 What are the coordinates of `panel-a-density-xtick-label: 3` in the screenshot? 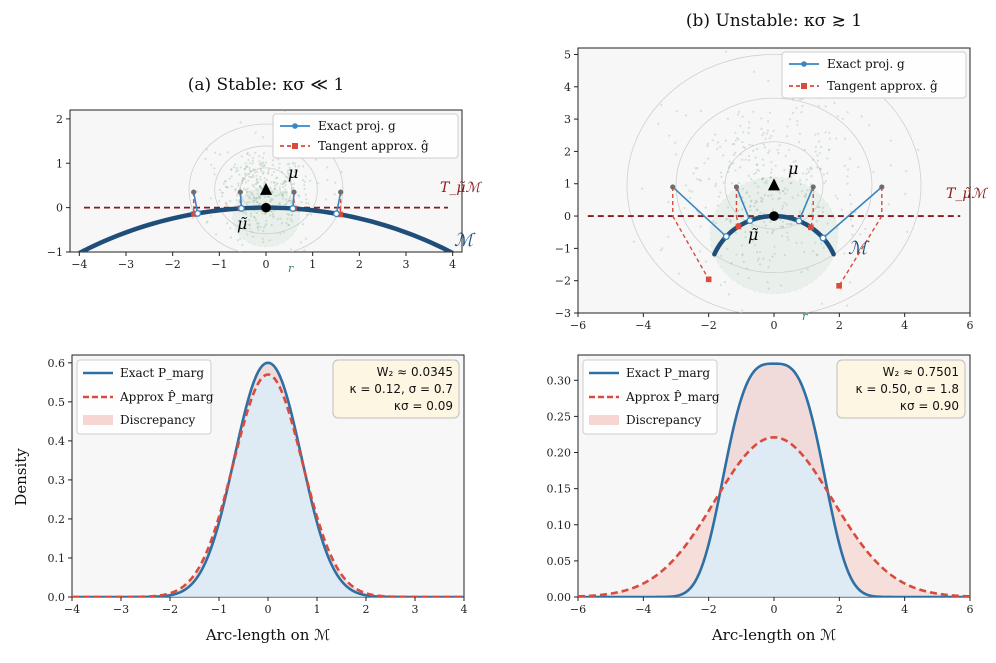 It's located at (415, 609).